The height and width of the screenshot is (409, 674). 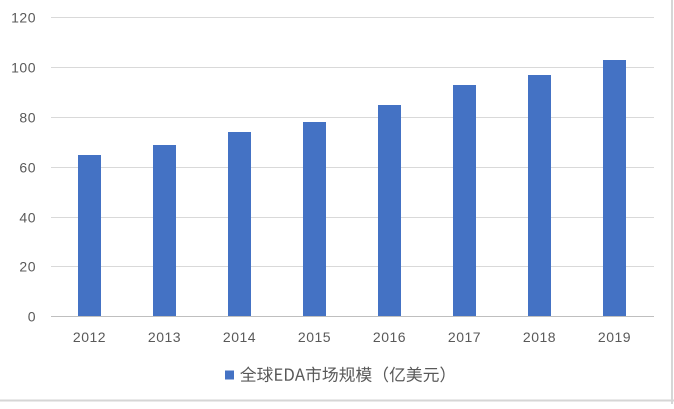 What do you see at coordinates (27, 168) in the screenshot?
I see `svg-text: 60` at bounding box center [27, 168].